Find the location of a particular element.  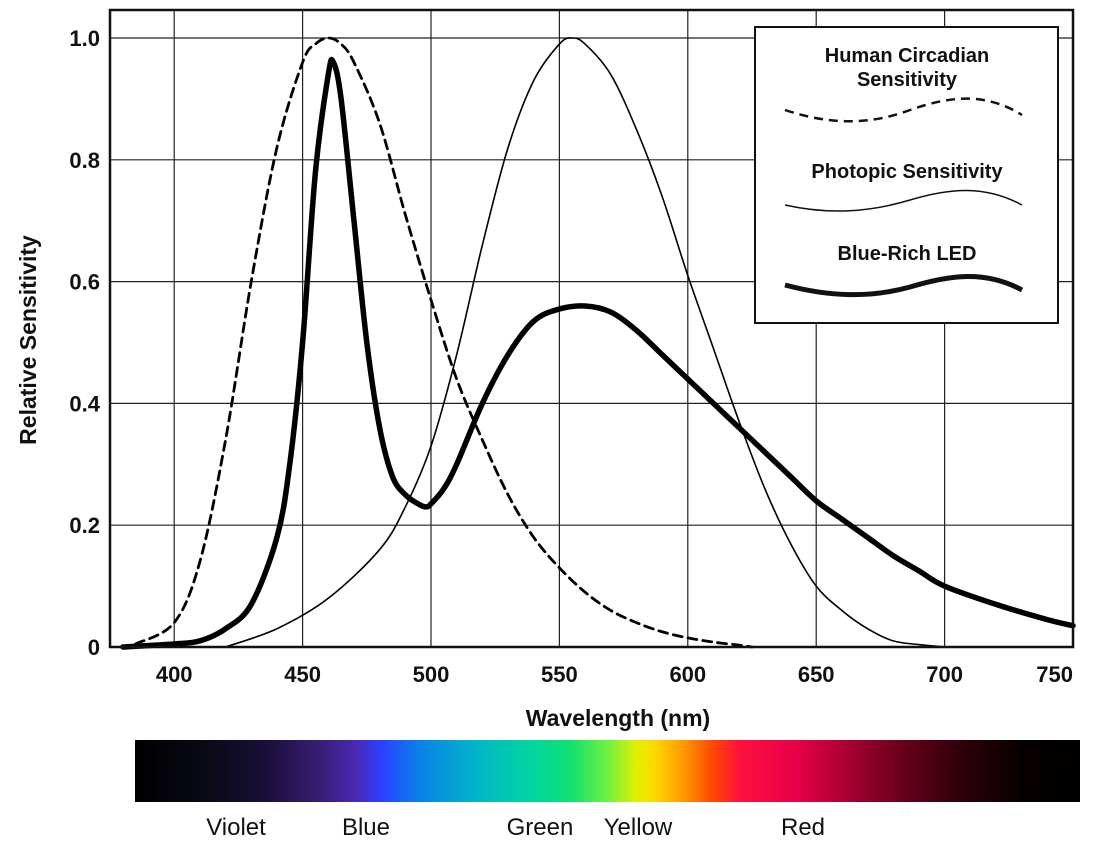

y-tick-label: 0.6 is located at coordinates (84, 282).